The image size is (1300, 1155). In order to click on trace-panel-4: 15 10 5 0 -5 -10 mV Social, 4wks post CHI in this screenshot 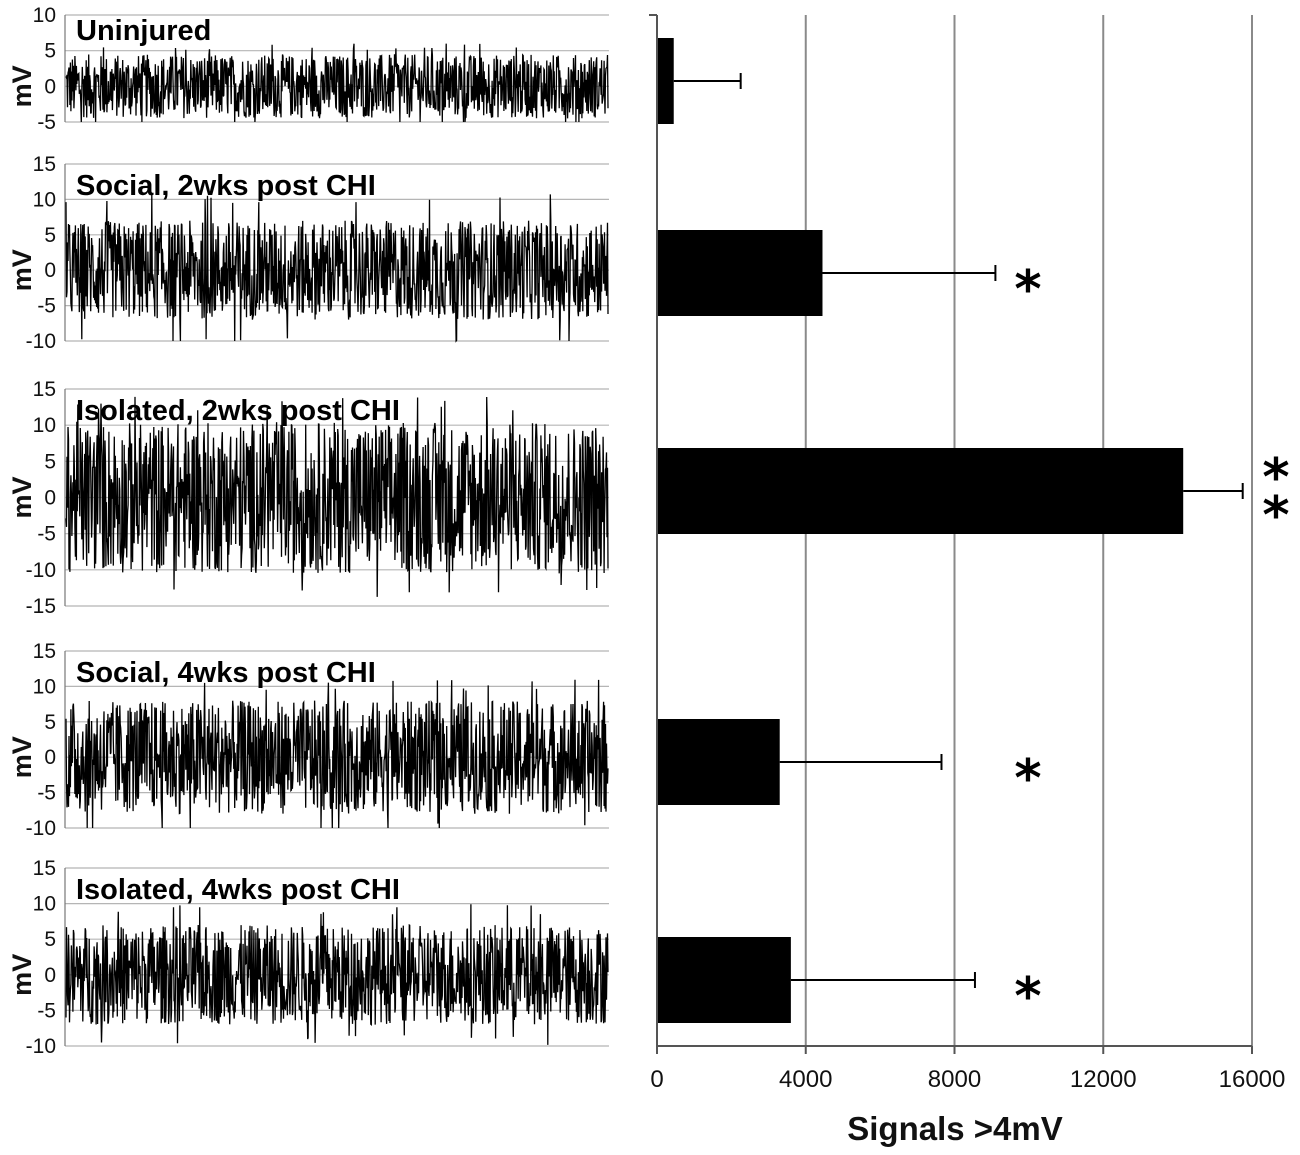, I will do `click(308, 740)`.